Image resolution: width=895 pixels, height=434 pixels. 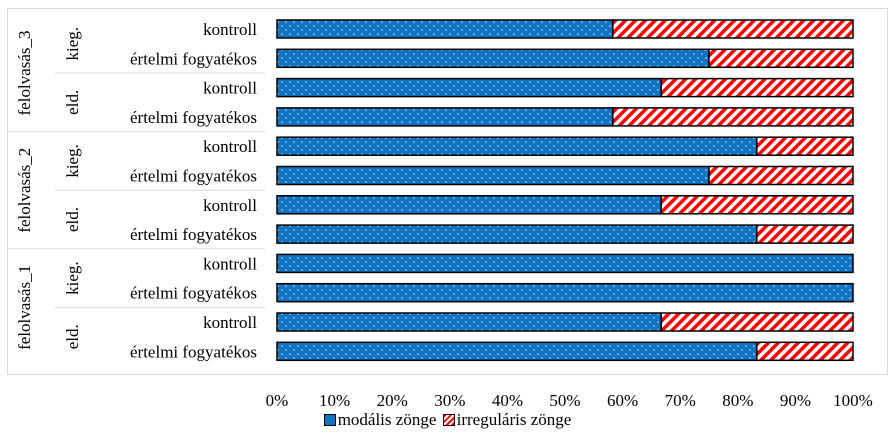 What do you see at coordinates (392, 400) in the screenshot?
I see `x-tick-label: 20%` at bounding box center [392, 400].